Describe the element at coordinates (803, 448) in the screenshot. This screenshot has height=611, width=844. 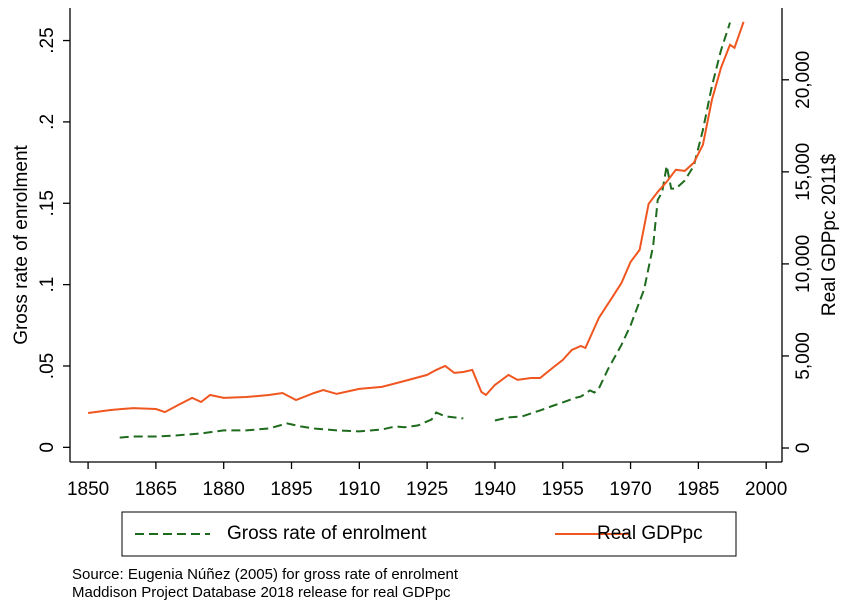
I see `y2-tick-label: 0` at that location.